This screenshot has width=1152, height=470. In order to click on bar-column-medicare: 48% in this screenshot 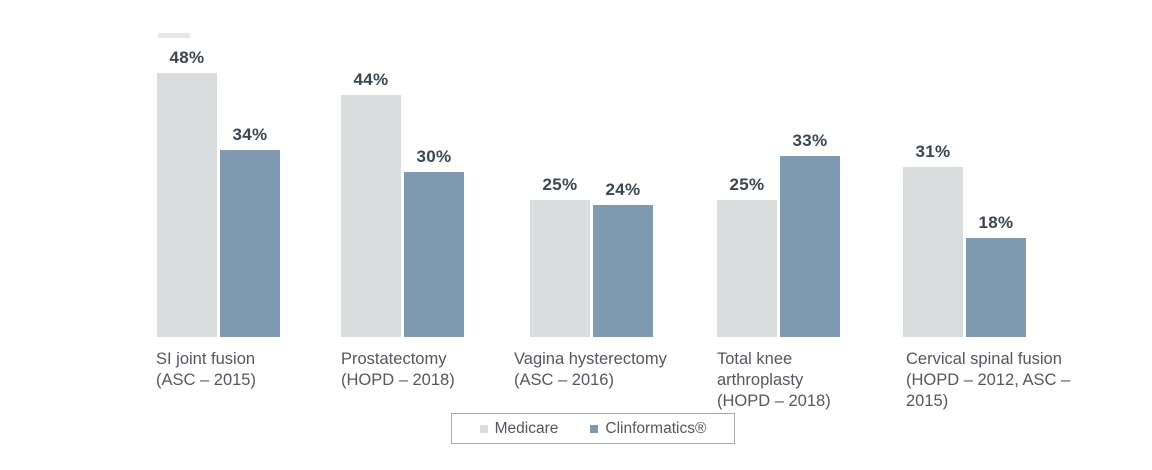, I will do `click(187, 192)`.